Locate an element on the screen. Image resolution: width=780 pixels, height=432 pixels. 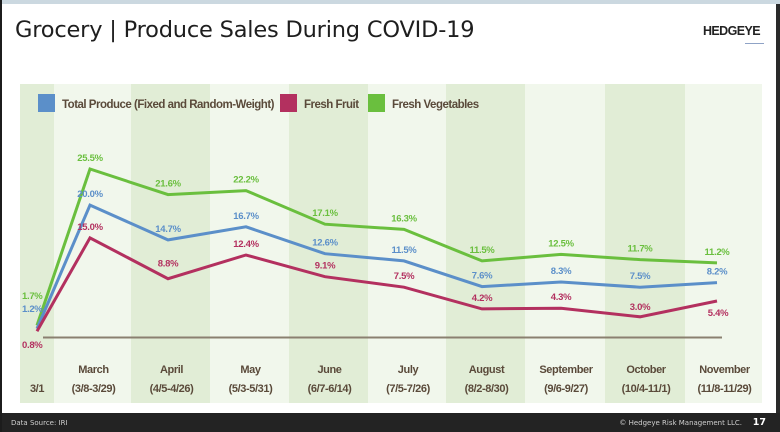
legend-swatch-fresh-vegetables is located at coordinates (376, 103).